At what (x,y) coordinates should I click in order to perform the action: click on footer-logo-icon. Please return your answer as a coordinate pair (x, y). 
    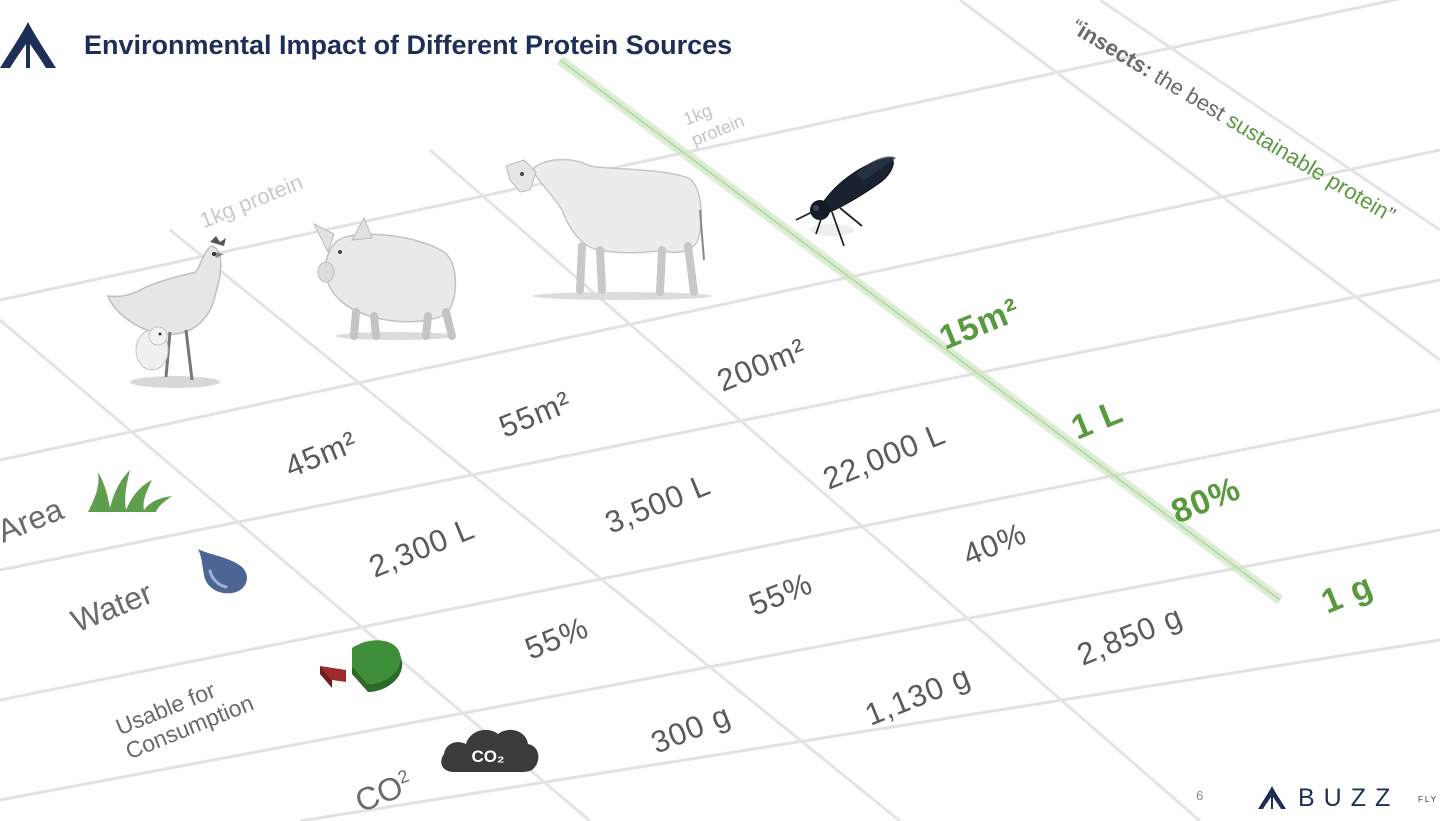
    Looking at the image, I should click on (1272, 797).